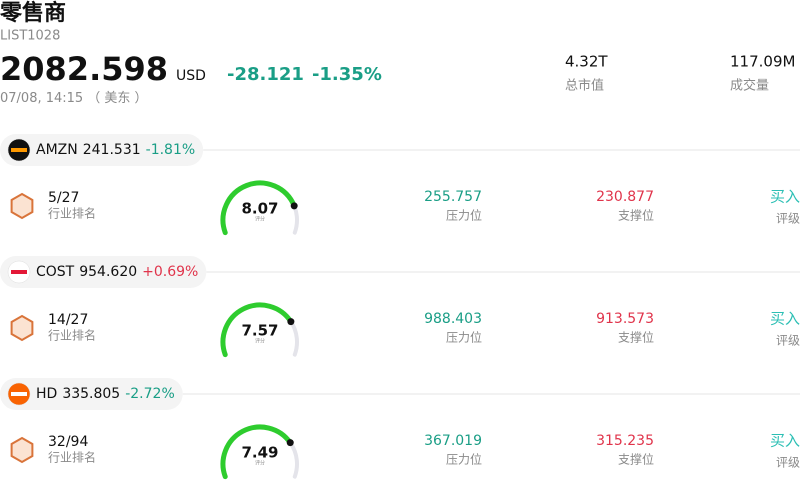 Image resolution: width=800 pixels, height=488 pixels. Describe the element at coordinates (108, 272) in the screenshot. I see `ticker-price: 954.620` at that location.